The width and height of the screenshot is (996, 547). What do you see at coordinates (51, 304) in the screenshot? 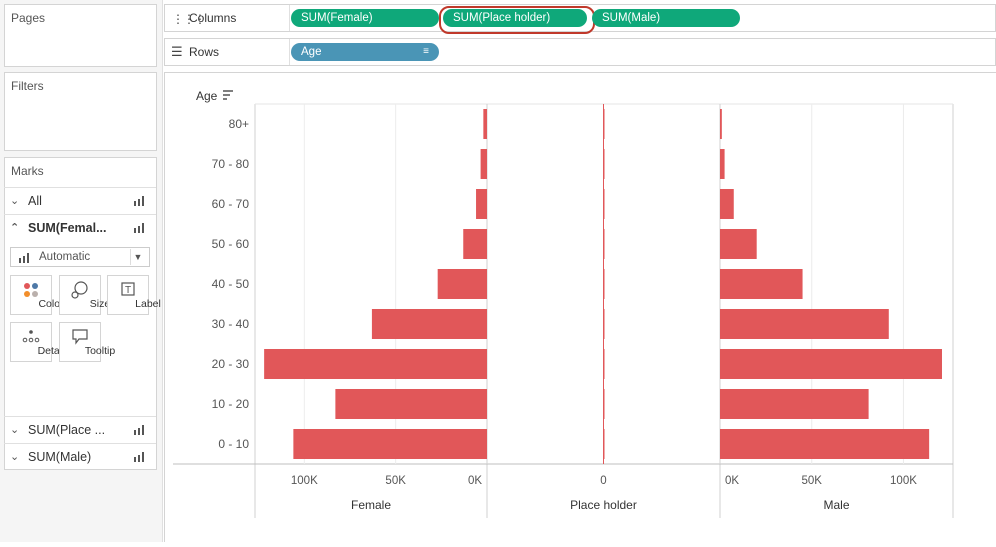
I see `color-button-label: Color` at bounding box center [51, 304].